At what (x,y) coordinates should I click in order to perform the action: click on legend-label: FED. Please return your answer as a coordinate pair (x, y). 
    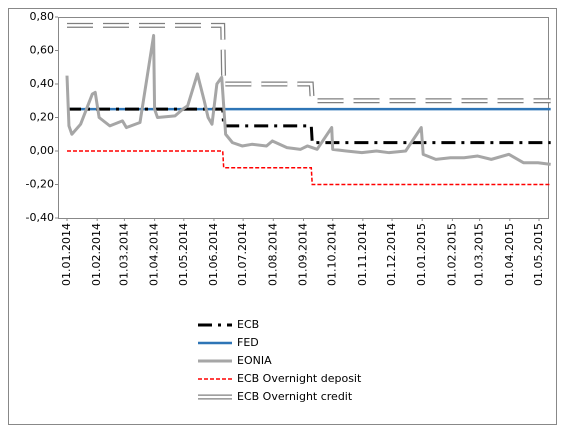
    Looking at the image, I should click on (248, 342).